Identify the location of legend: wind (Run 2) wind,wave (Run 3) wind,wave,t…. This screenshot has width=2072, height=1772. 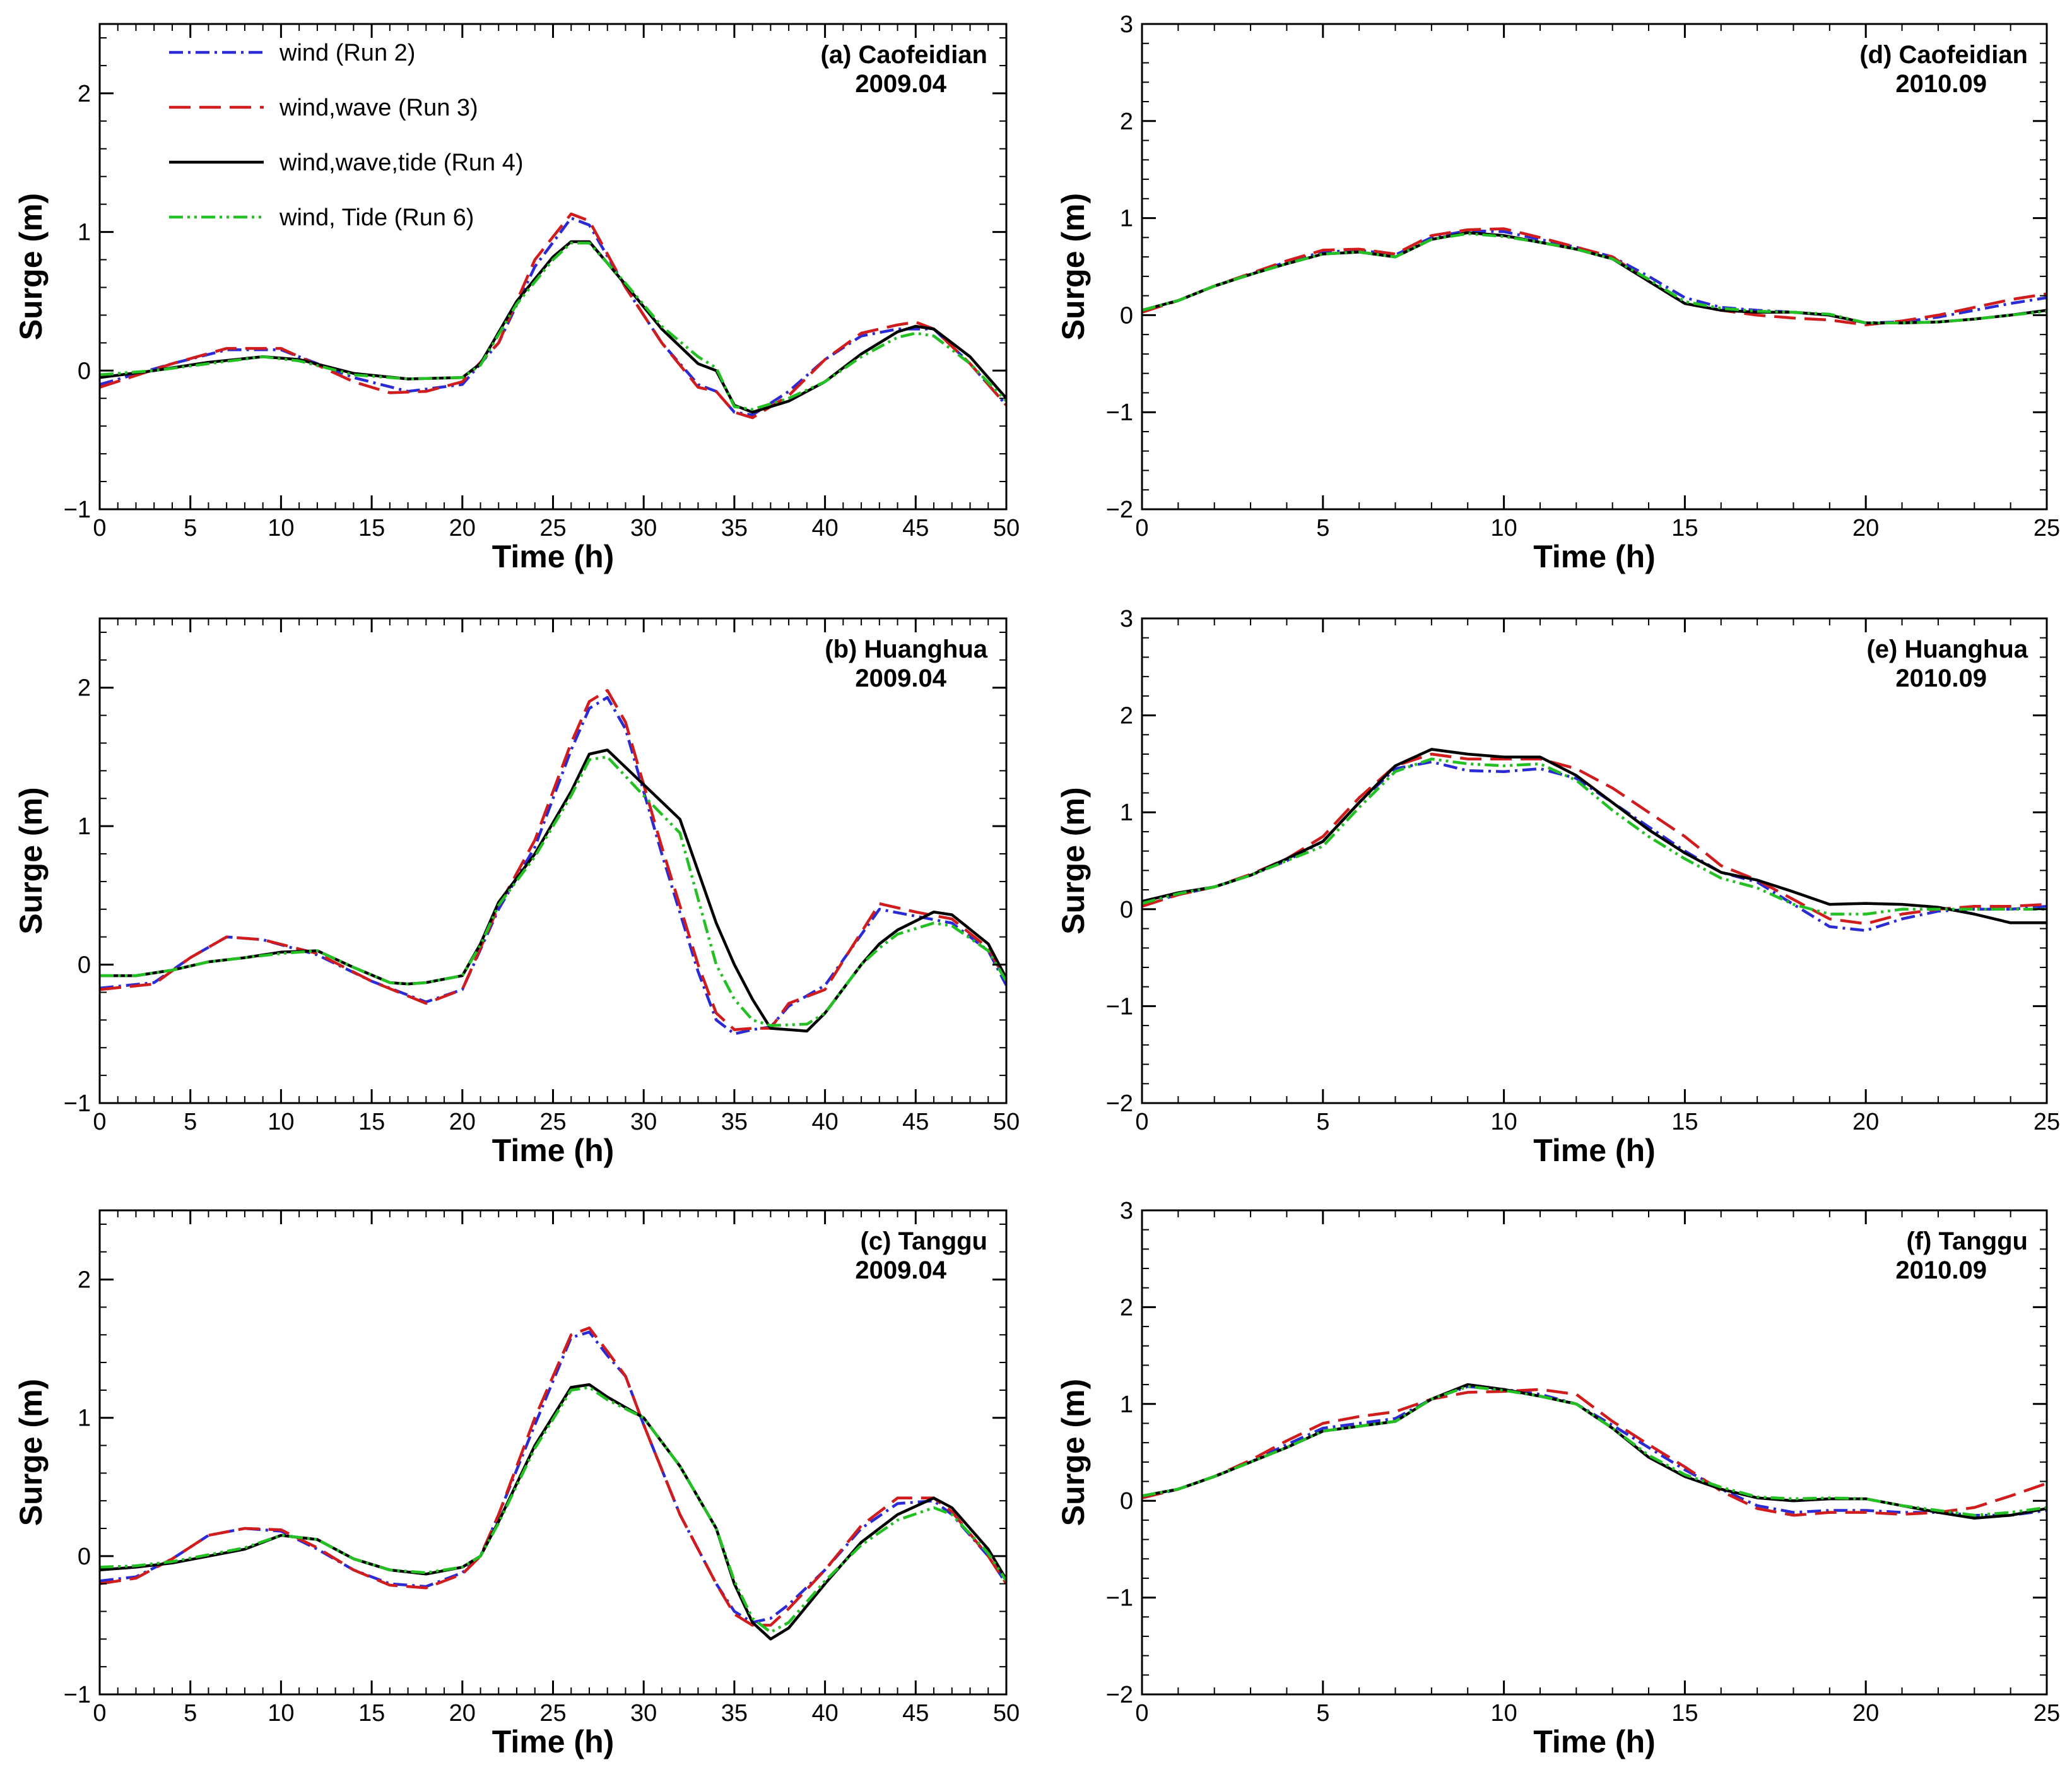
(347, 135).